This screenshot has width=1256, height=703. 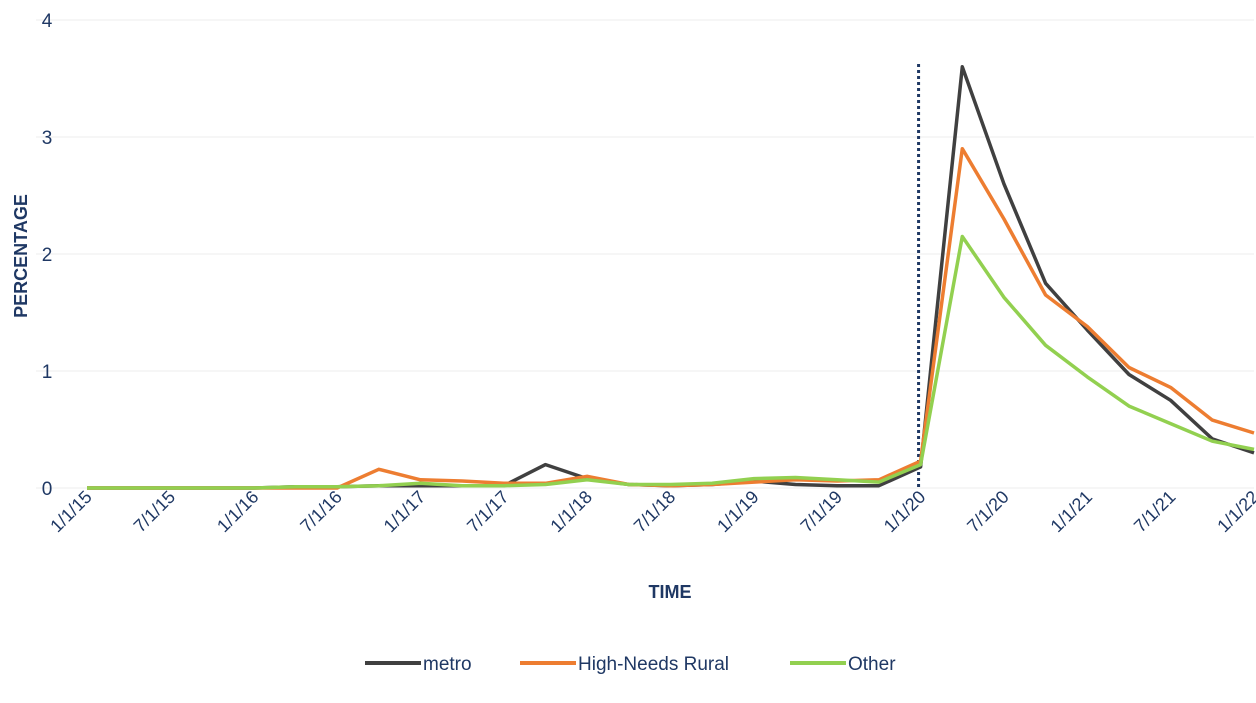 I want to click on y-tick-label: 0, so click(x=47, y=489).